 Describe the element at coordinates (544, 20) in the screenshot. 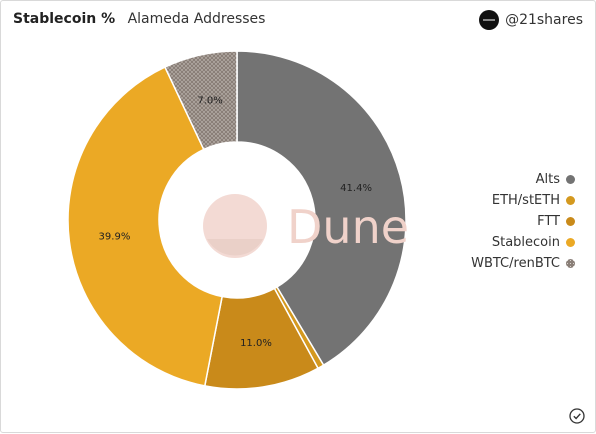

I see `brand-handle: @21shares` at that location.